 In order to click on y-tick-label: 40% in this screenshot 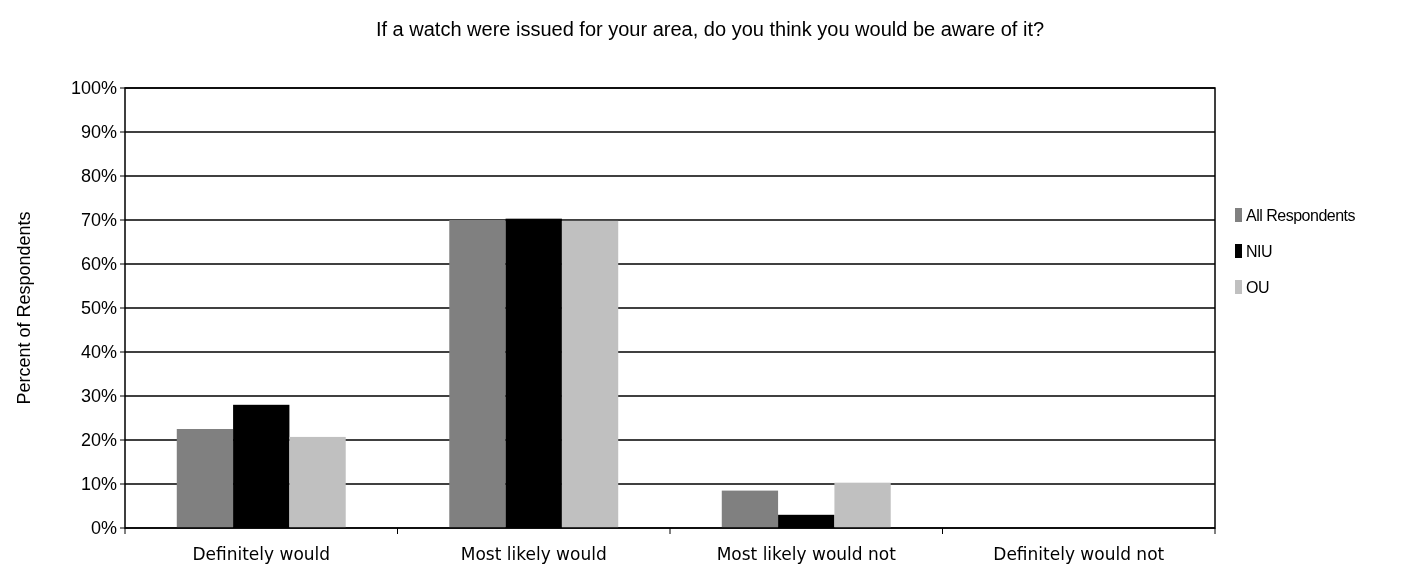, I will do `click(98, 352)`.